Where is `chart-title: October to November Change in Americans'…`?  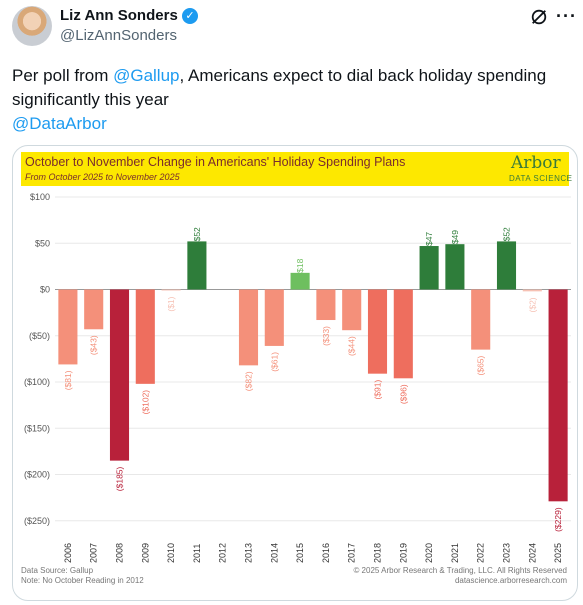 chart-title: October to November Change in Americans'… is located at coordinates (215, 162).